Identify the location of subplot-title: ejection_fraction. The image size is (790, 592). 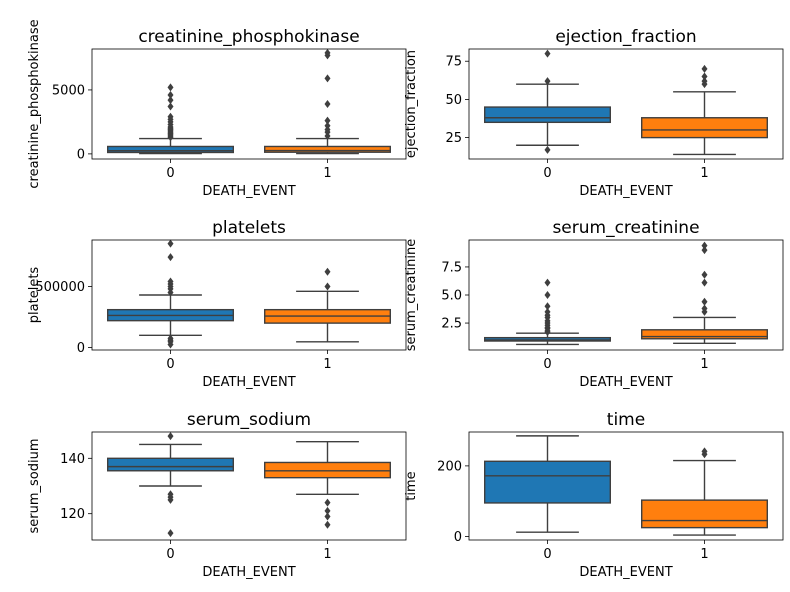
(625, 37).